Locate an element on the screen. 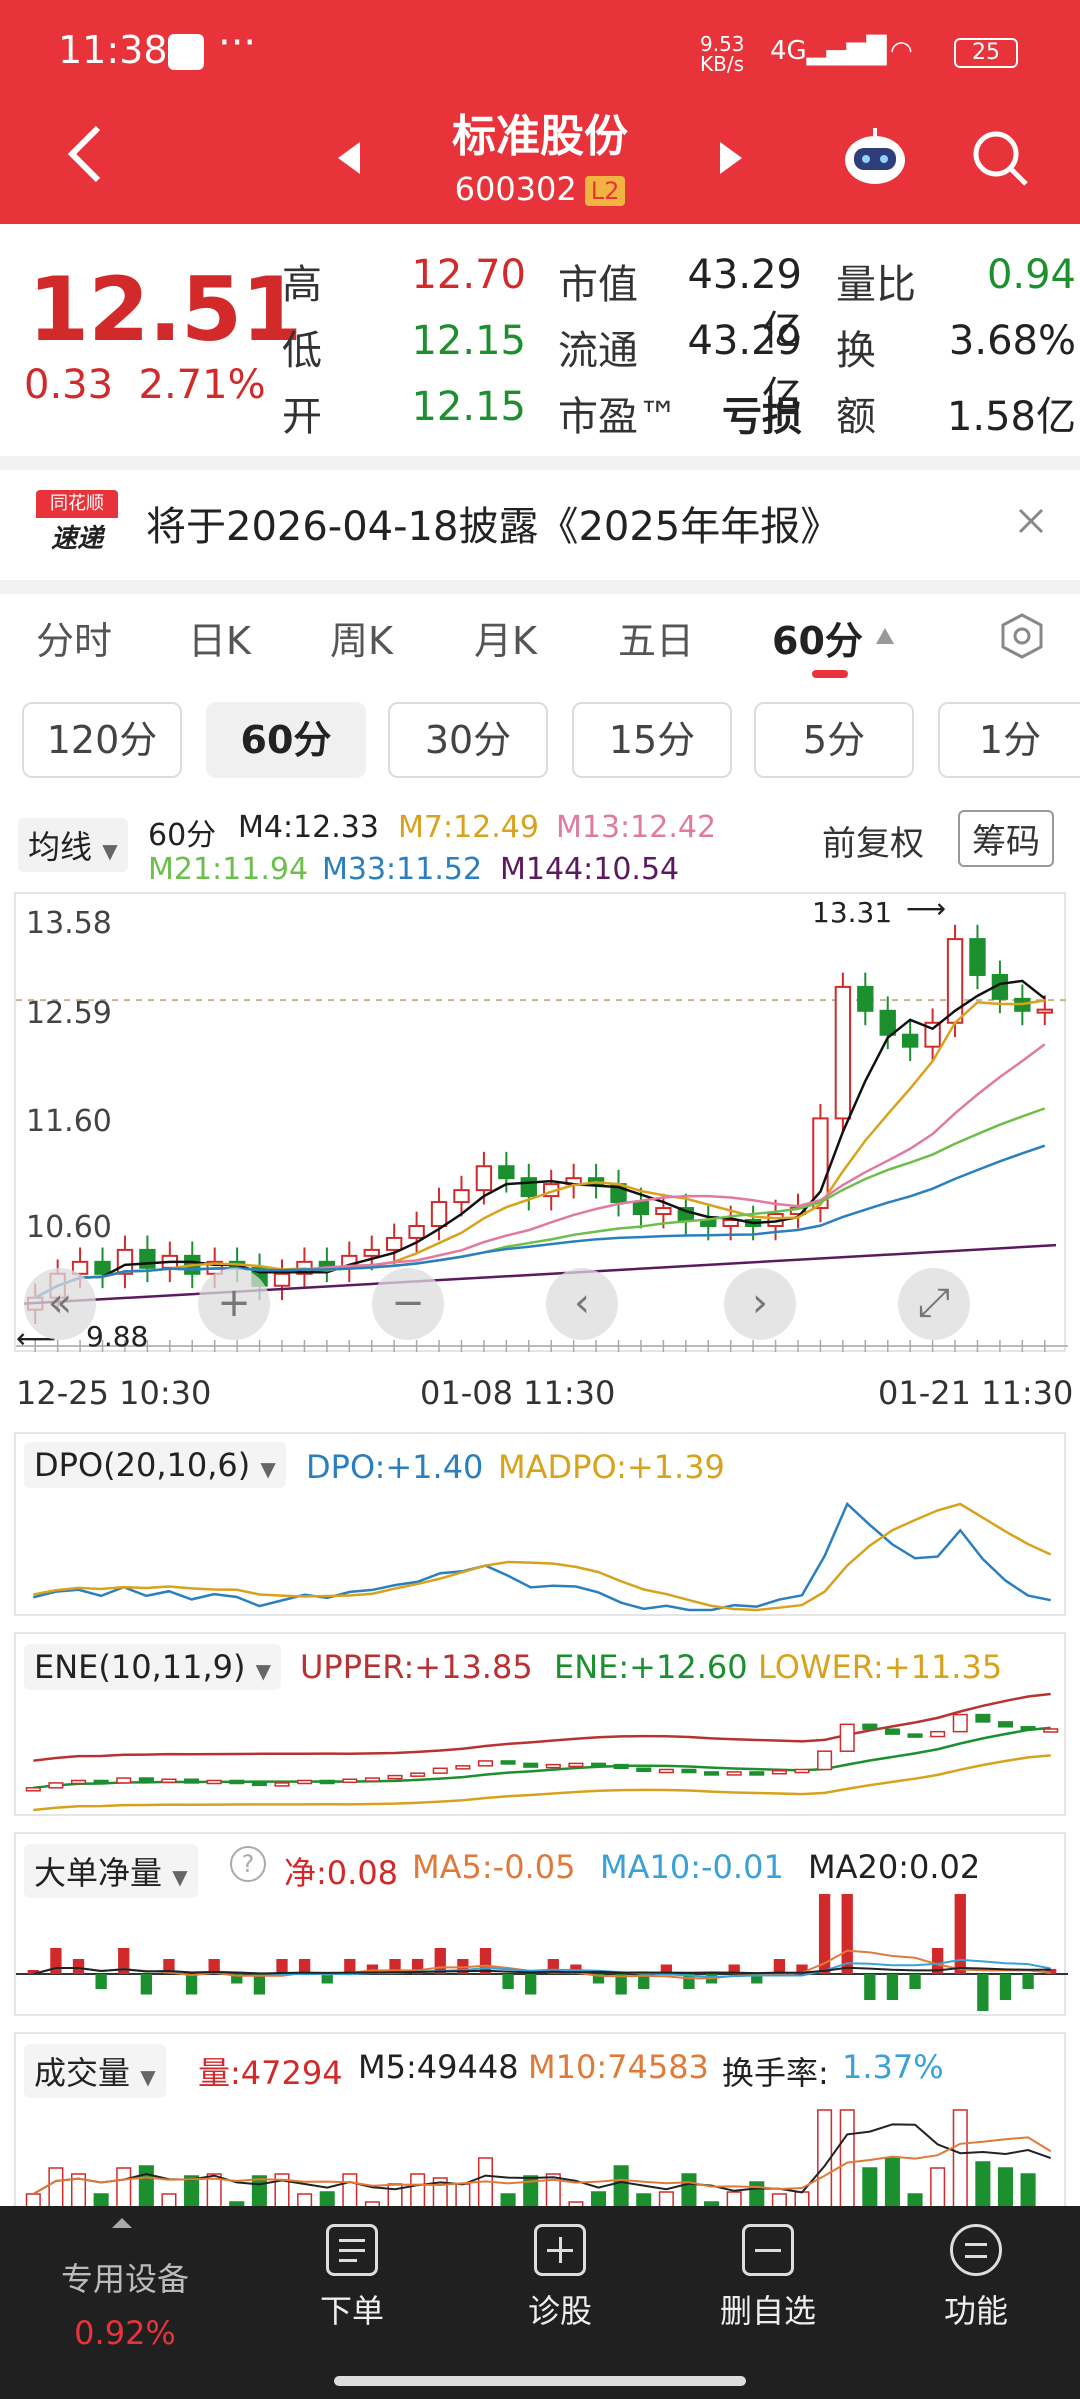 The height and width of the screenshot is (2399, 1080). period-5min: 5分 is located at coordinates (834, 740).